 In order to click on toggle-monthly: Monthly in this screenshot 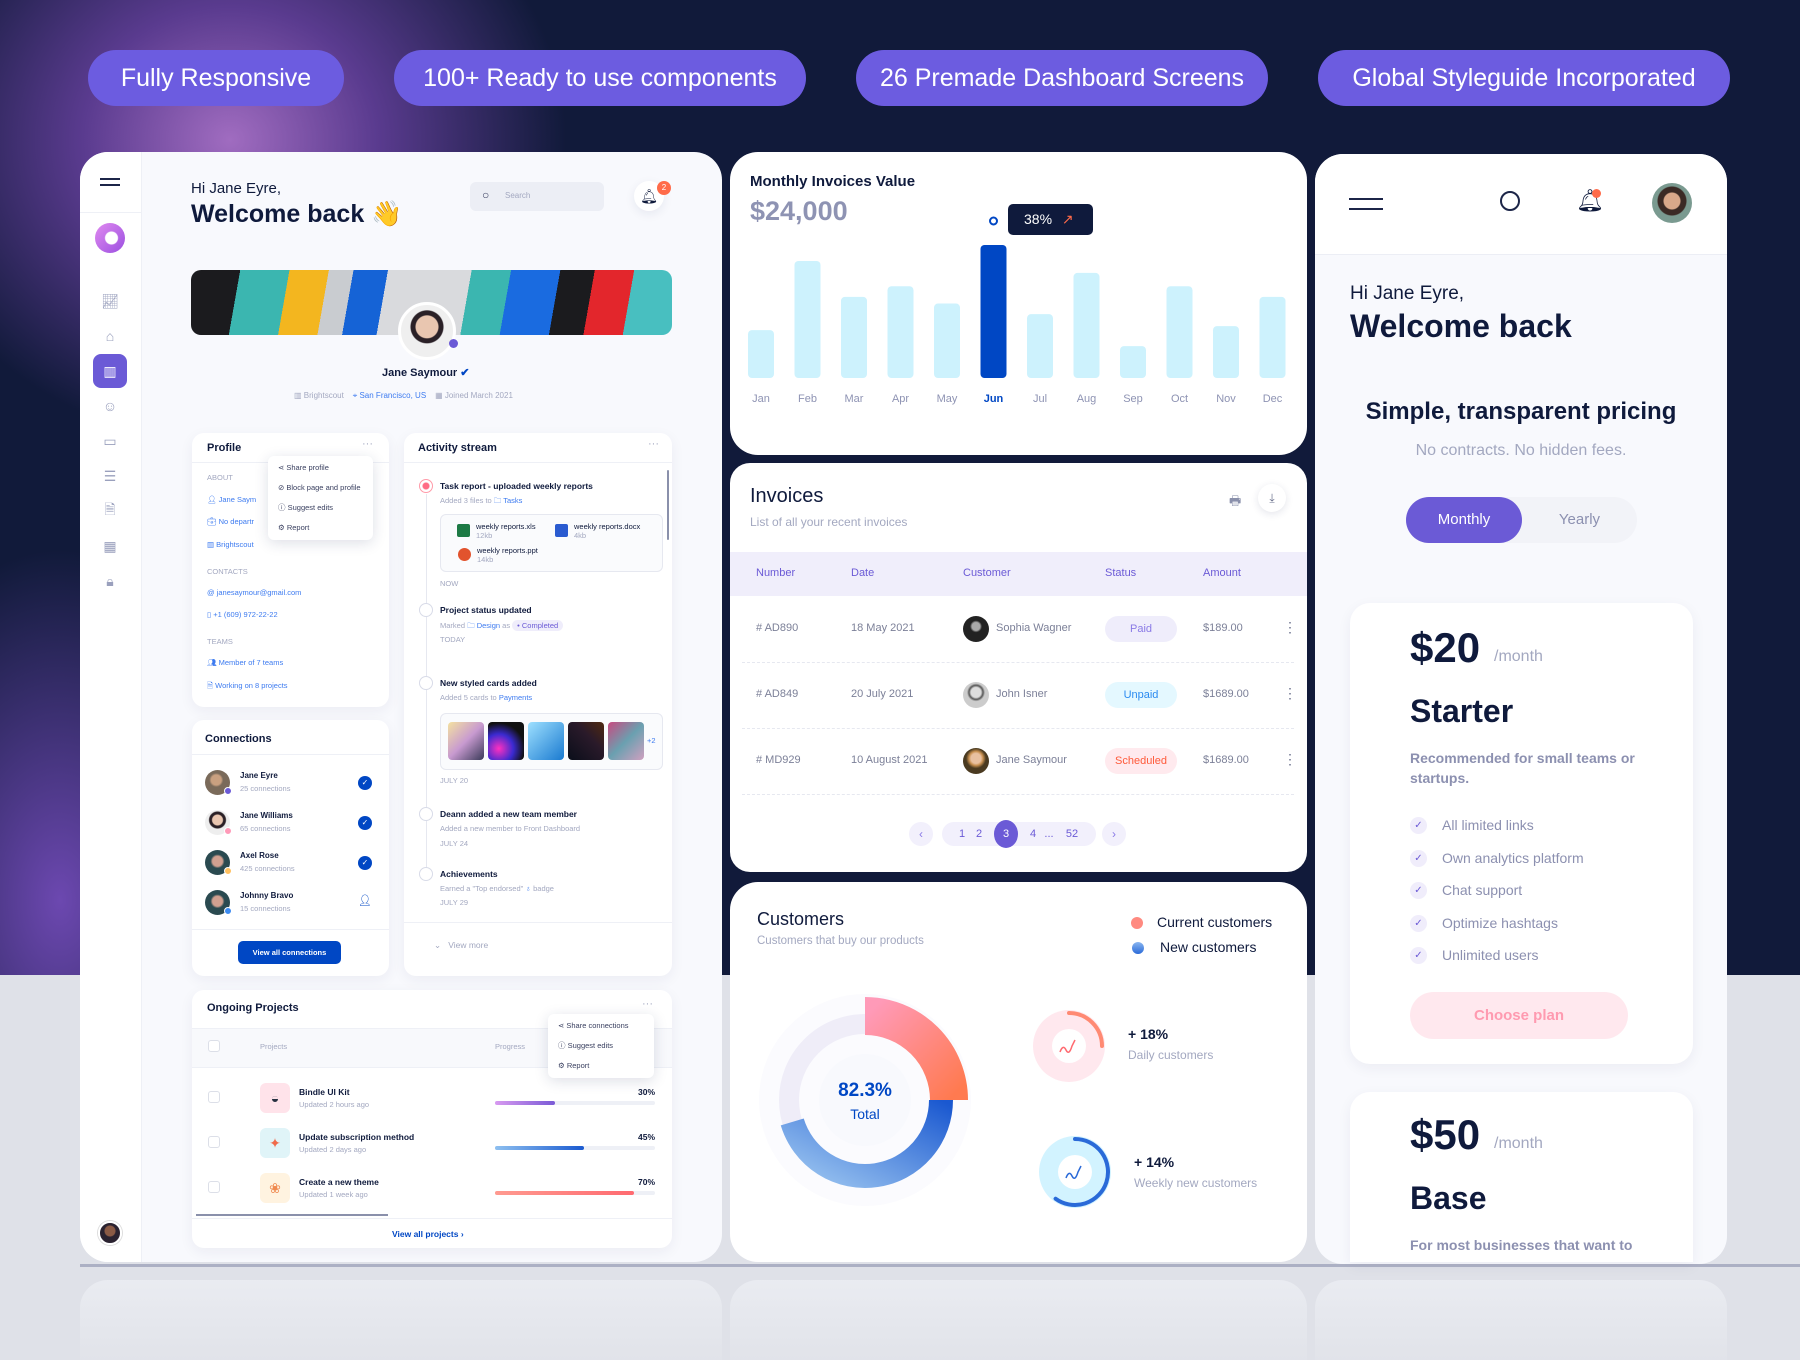, I will do `click(1464, 520)`.